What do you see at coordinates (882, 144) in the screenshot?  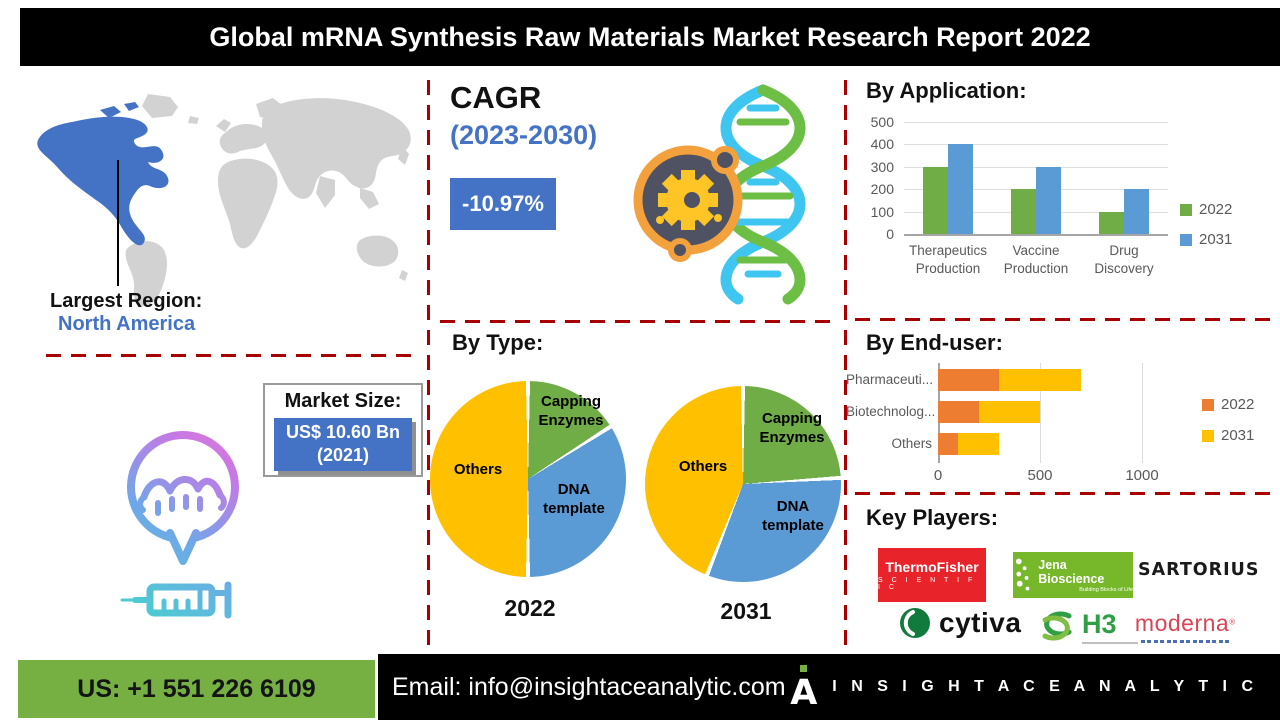 I see `app-ytick-400: 400` at bounding box center [882, 144].